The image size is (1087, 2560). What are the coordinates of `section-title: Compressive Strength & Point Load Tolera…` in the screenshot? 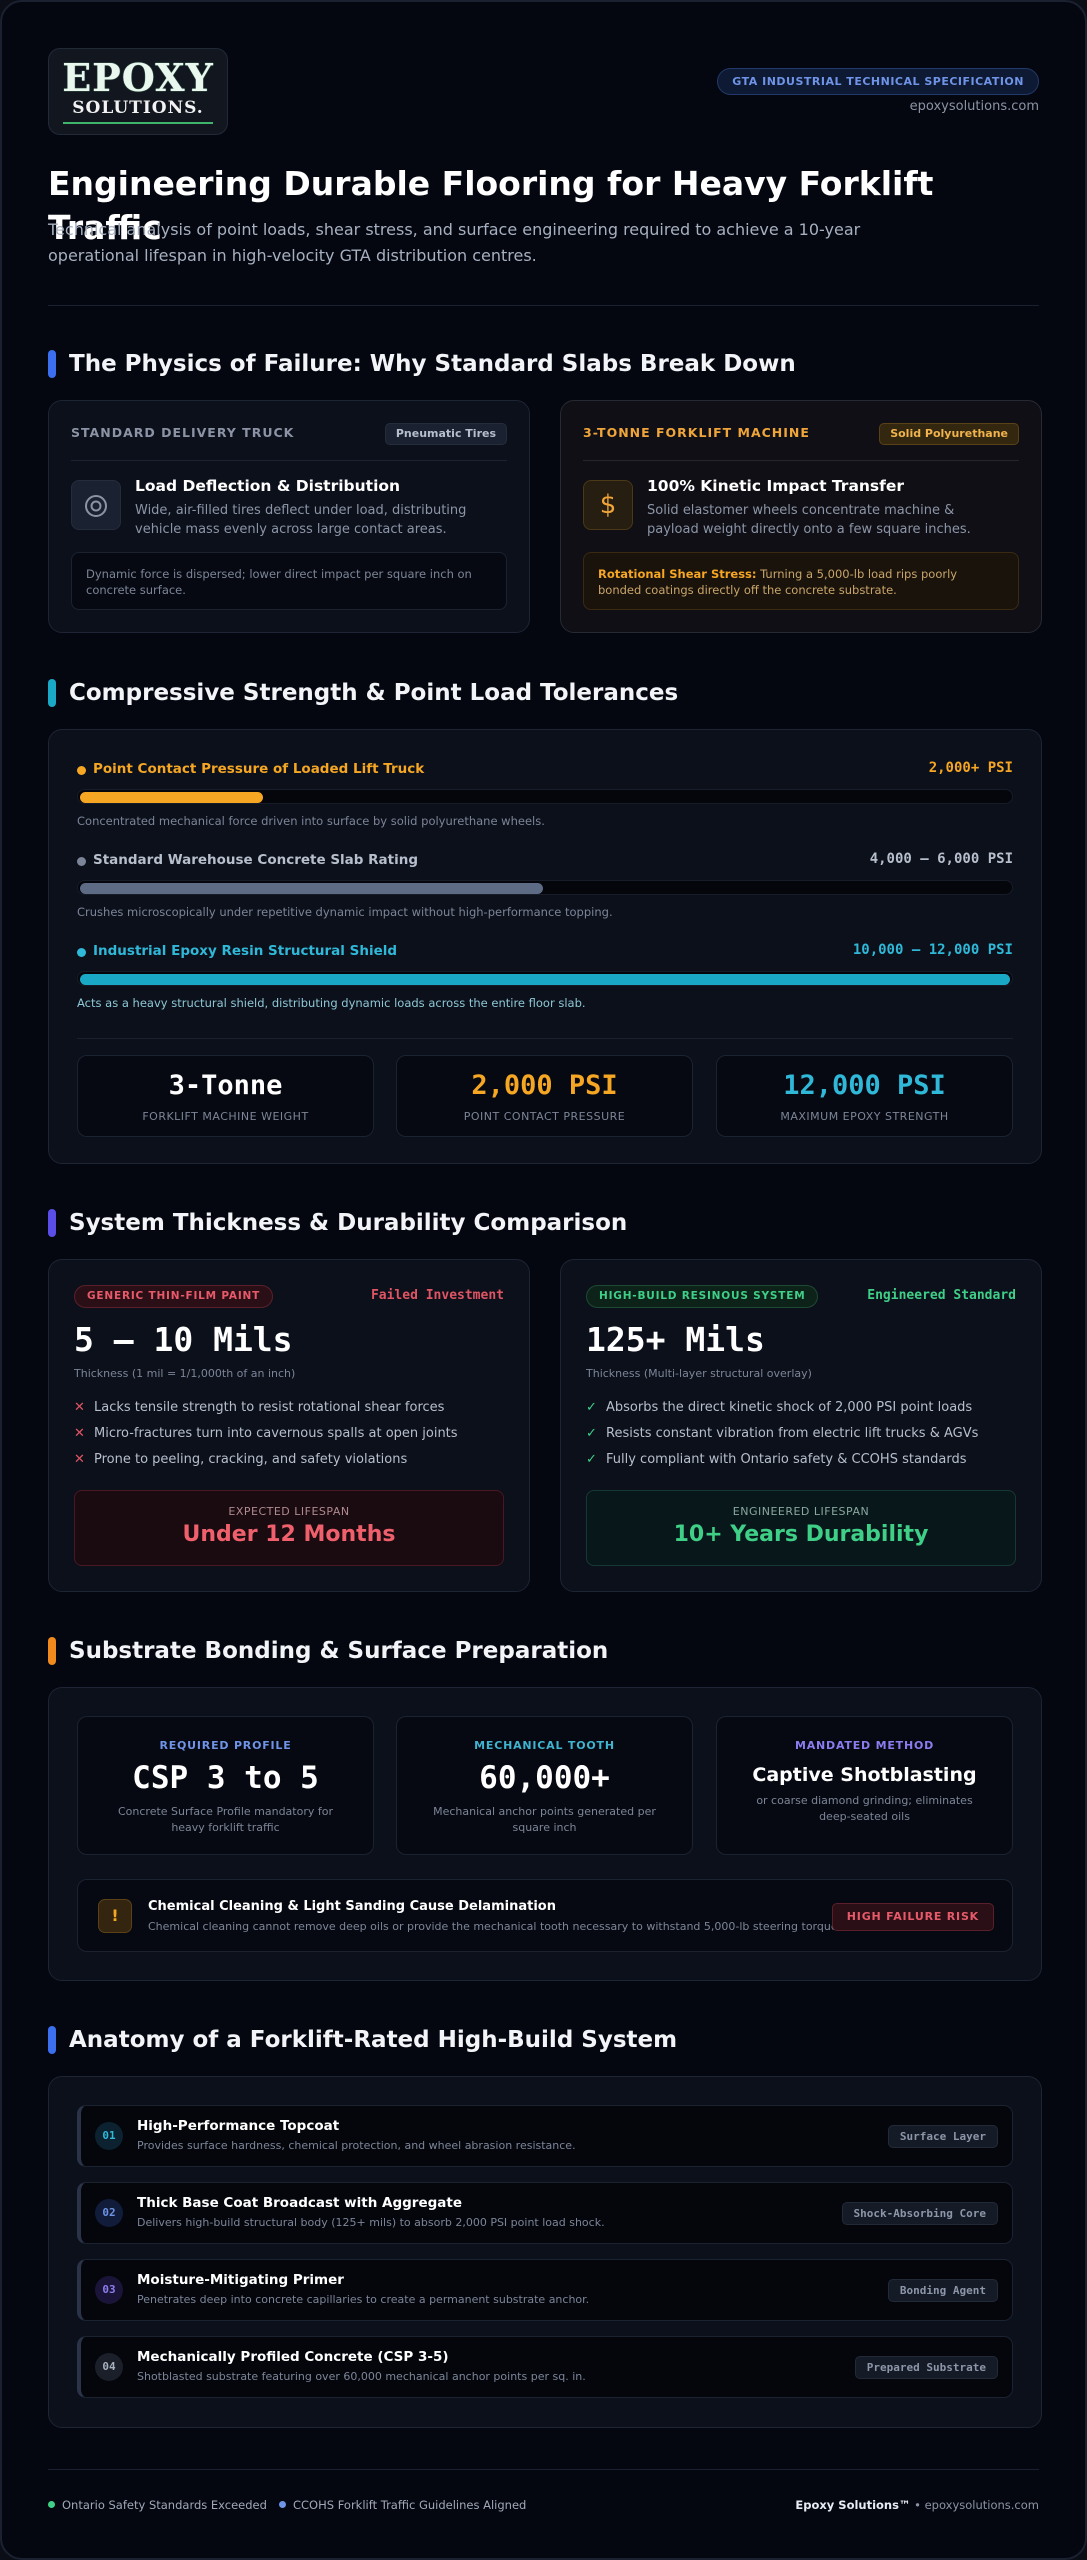 It's located at (374, 693).